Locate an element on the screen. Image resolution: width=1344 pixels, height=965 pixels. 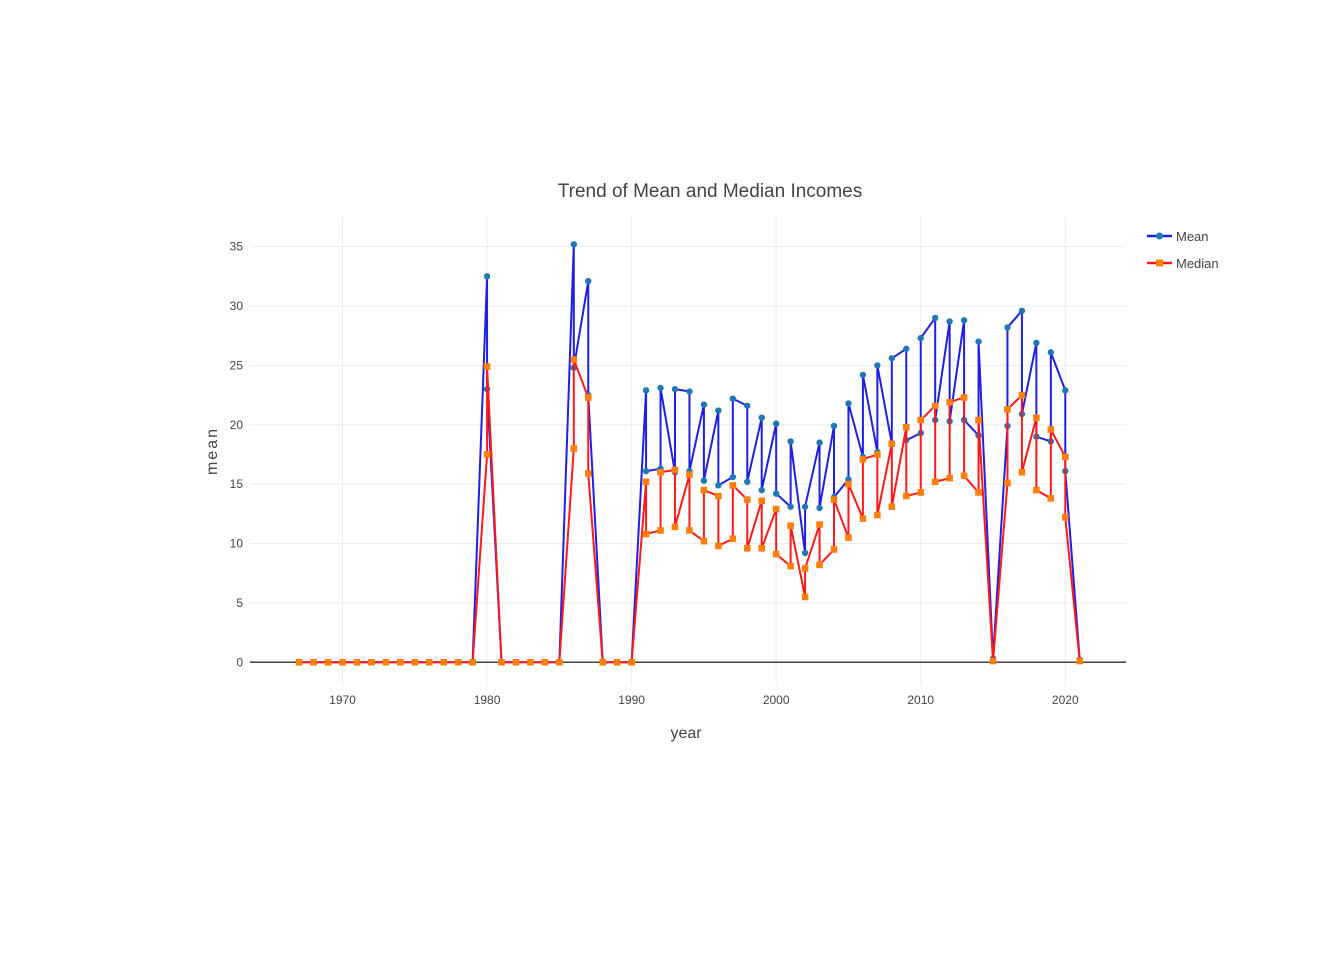
legend-label-mean: Mean is located at coordinates (1192, 236).